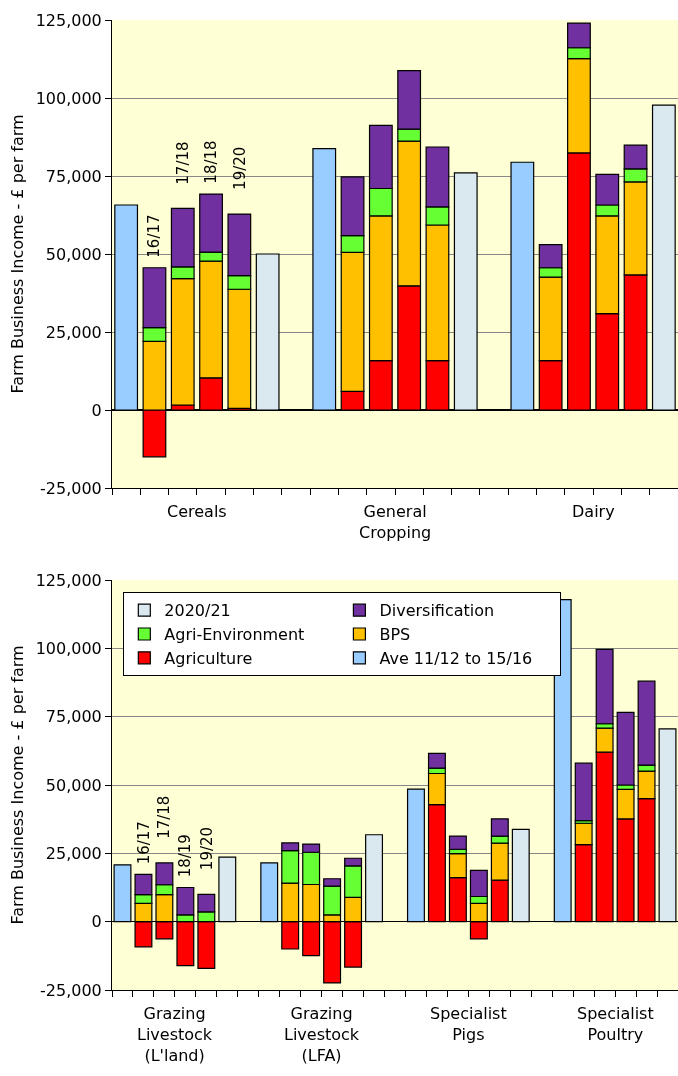 The height and width of the screenshot is (1076, 678). I want to click on legend-label: Diversification, so click(437, 611).